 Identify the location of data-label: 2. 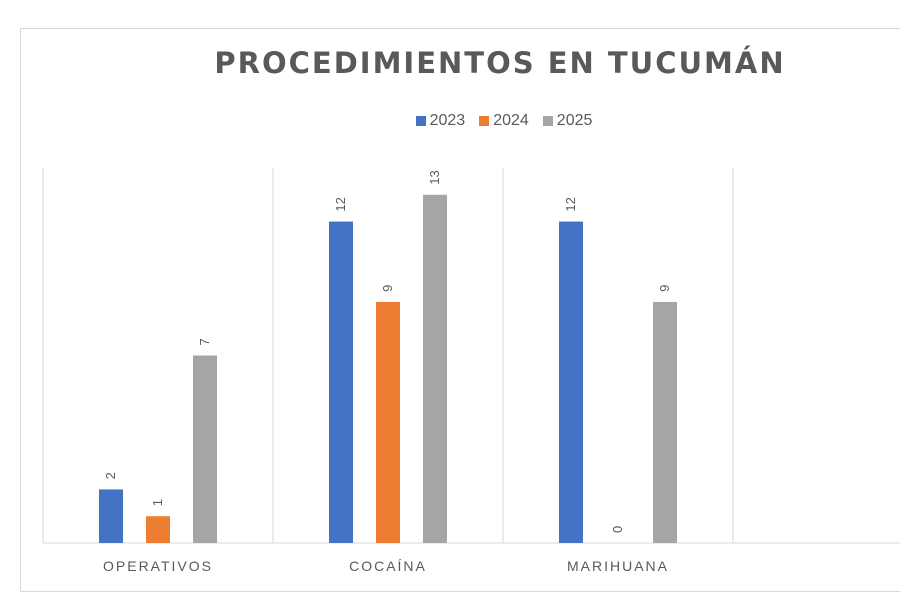
(110, 475).